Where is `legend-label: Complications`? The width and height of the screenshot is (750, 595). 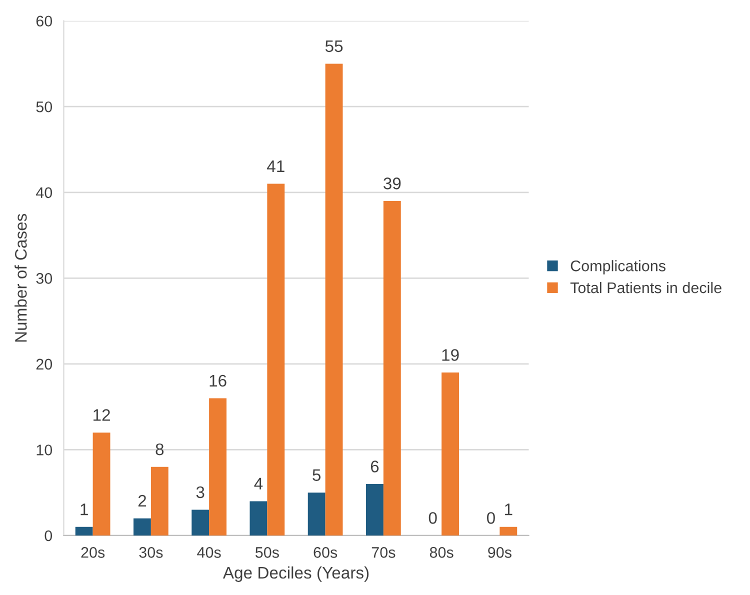 legend-label: Complications is located at coordinates (618, 267).